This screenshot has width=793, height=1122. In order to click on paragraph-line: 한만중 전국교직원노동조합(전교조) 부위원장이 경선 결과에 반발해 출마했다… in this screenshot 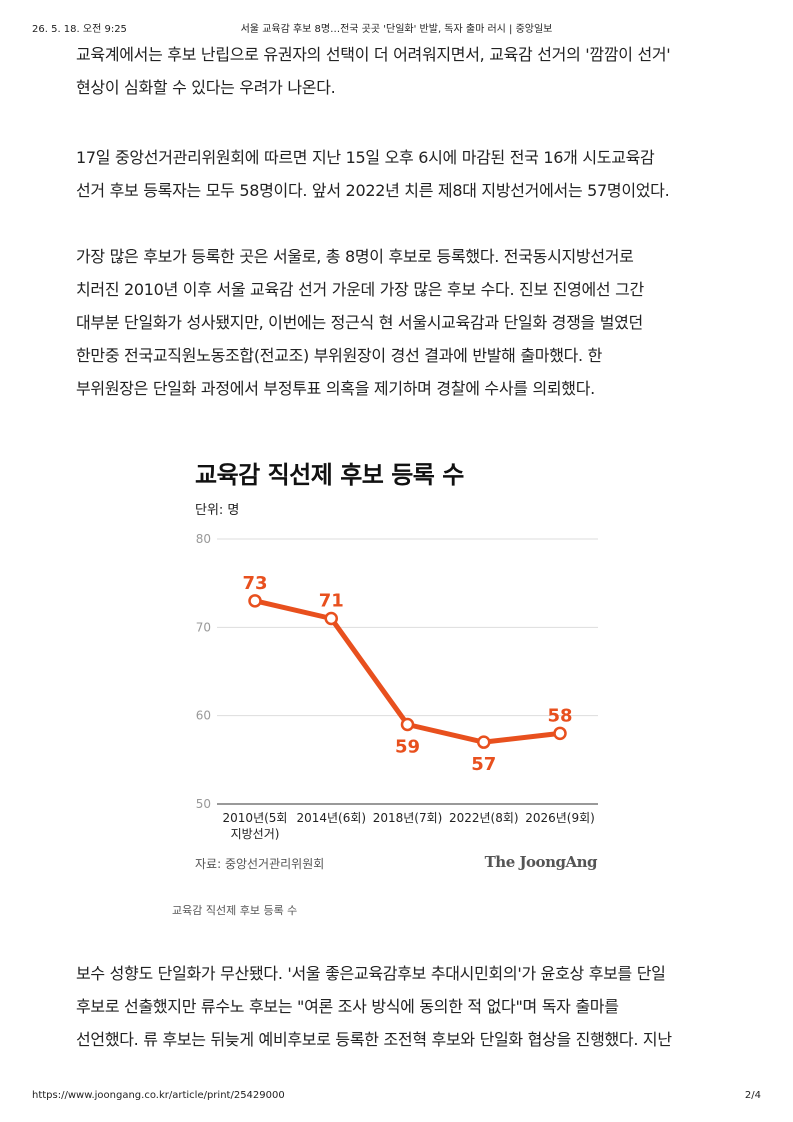, I will do `click(339, 355)`.